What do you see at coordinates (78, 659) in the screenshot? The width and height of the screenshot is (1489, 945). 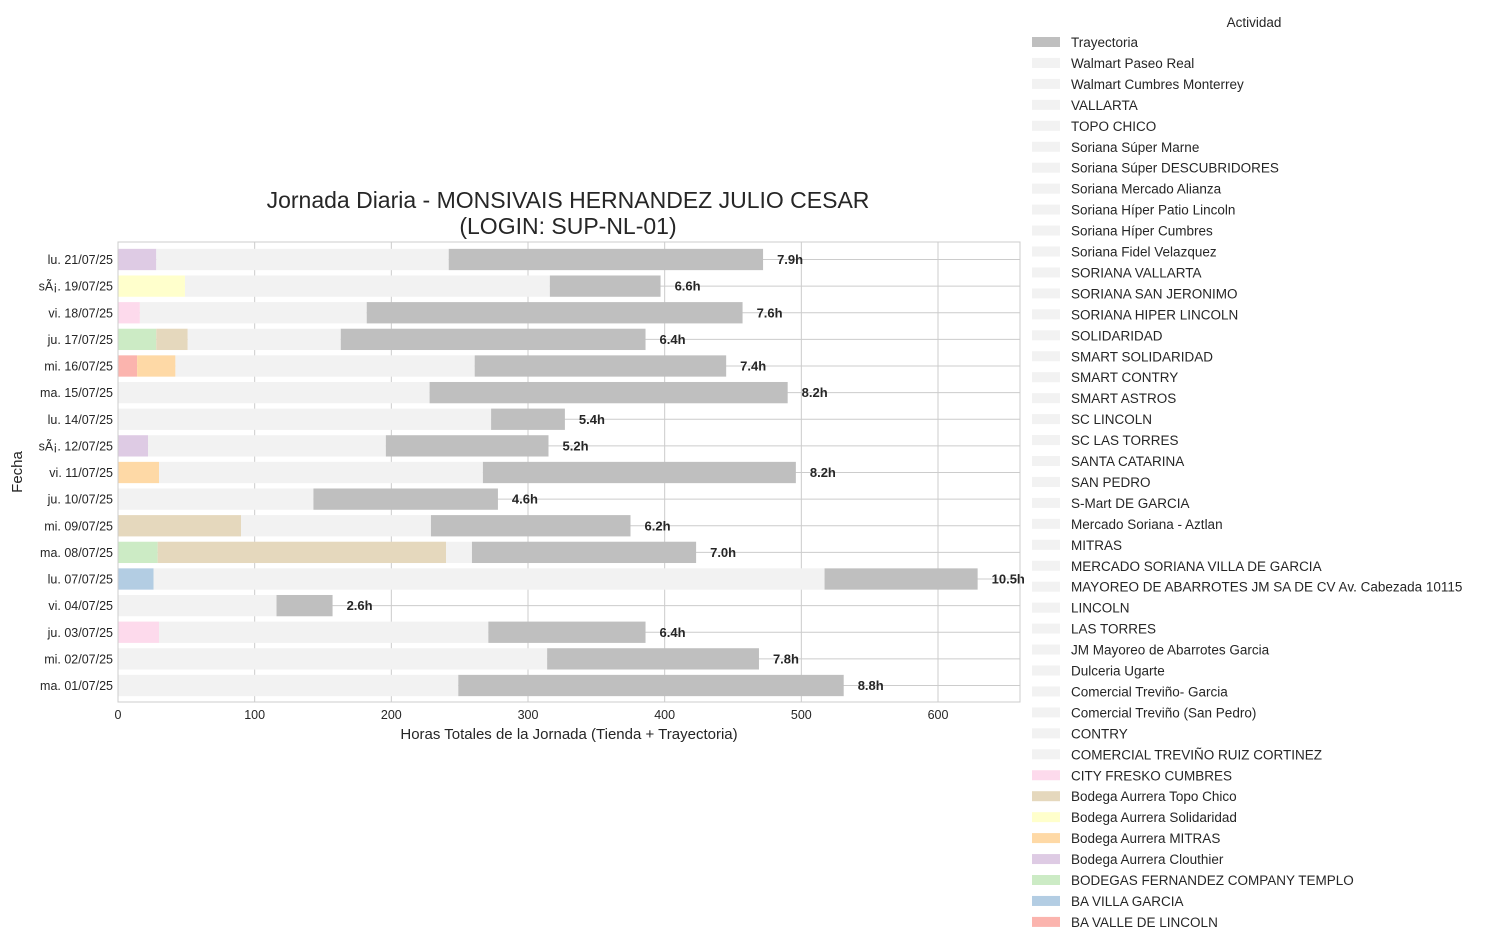 I see `y-tick-label: mi. 02/07/25` at bounding box center [78, 659].